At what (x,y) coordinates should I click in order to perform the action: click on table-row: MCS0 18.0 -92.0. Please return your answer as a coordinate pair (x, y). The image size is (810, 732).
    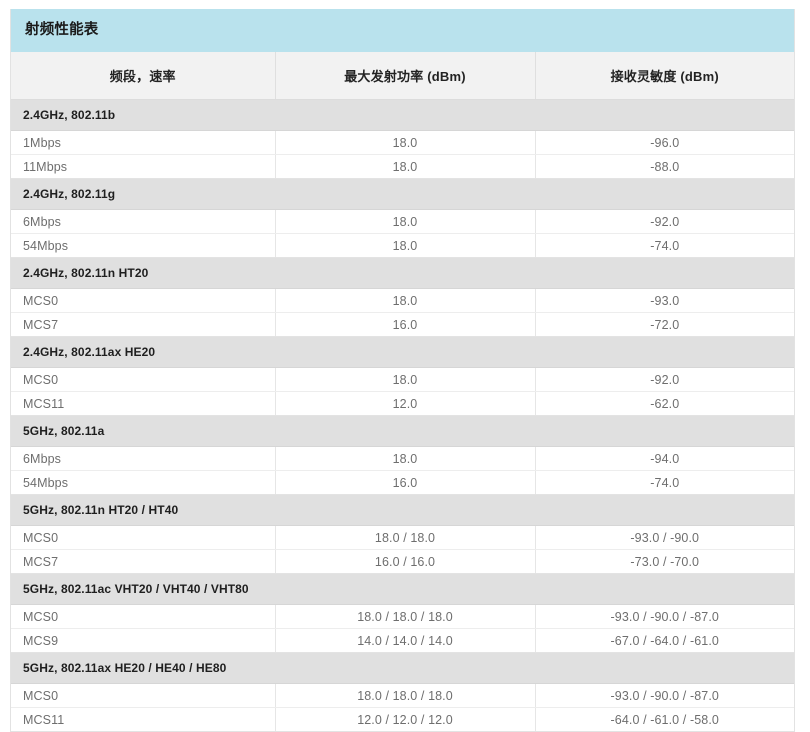
    Looking at the image, I should click on (402, 379).